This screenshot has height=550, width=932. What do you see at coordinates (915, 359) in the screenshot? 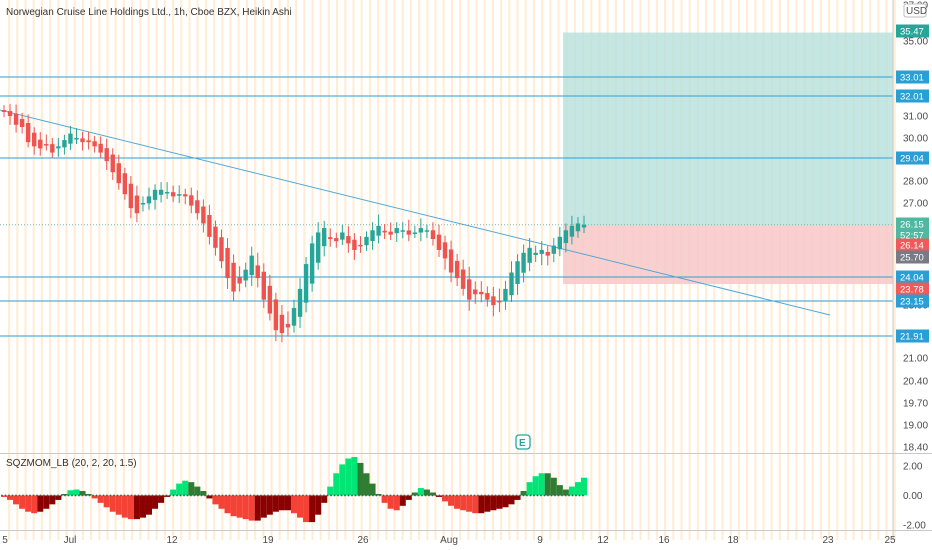
I see `y-tick-label: 21.00` at bounding box center [915, 359].